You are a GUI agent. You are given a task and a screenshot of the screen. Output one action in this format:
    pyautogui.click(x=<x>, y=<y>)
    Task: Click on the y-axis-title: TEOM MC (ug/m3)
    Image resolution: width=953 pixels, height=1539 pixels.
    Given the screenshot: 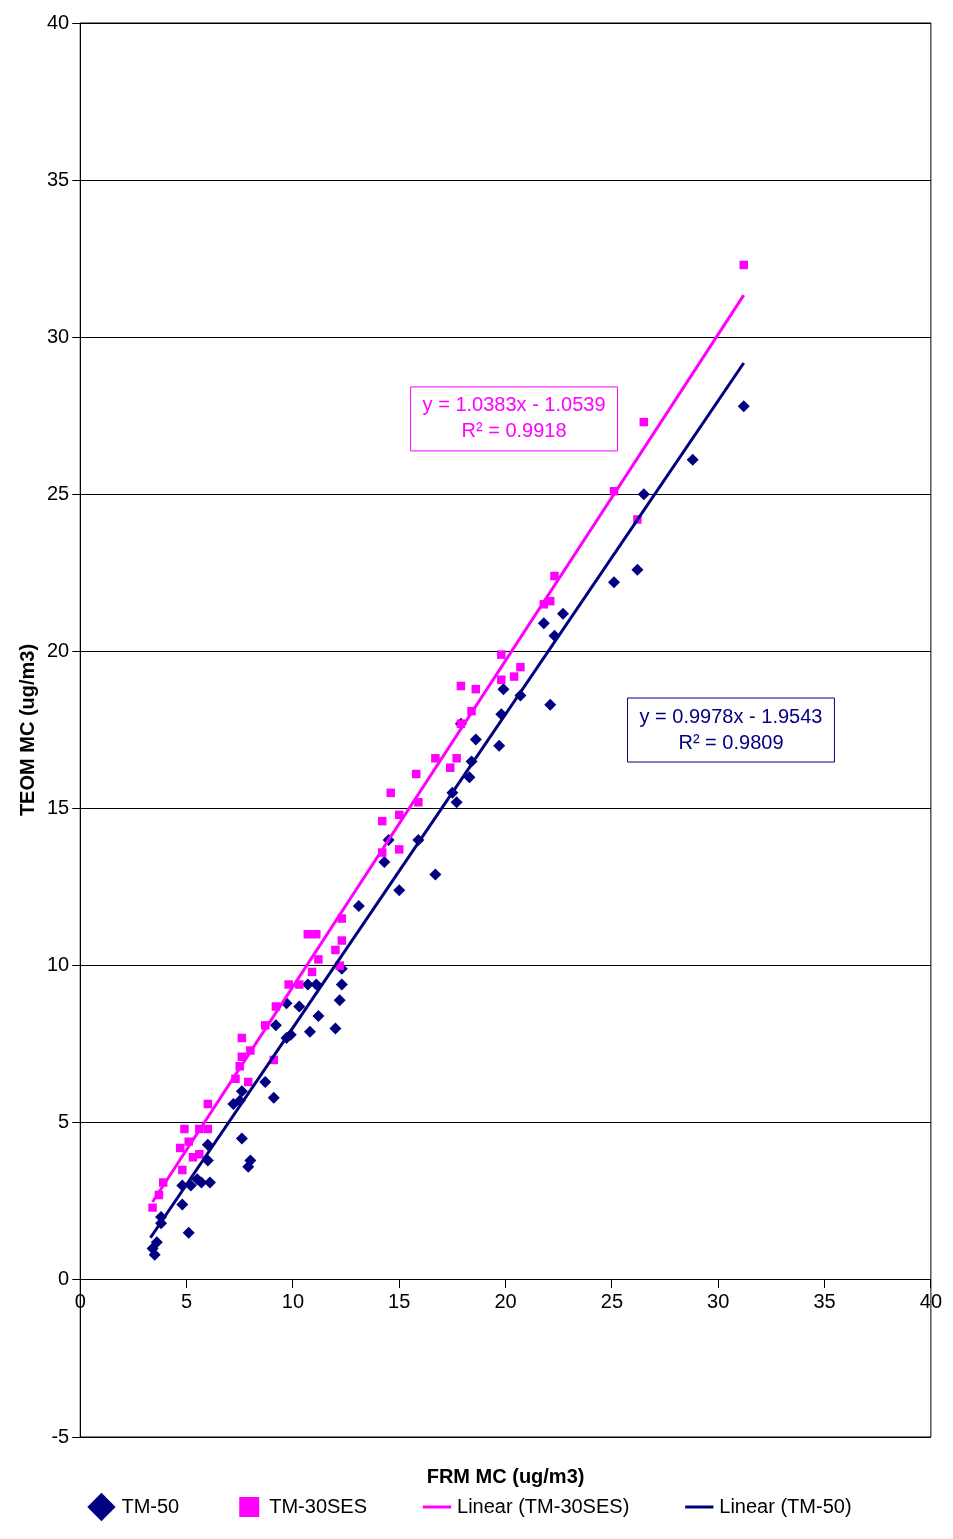 What is the action you would take?
    pyautogui.click(x=26, y=730)
    